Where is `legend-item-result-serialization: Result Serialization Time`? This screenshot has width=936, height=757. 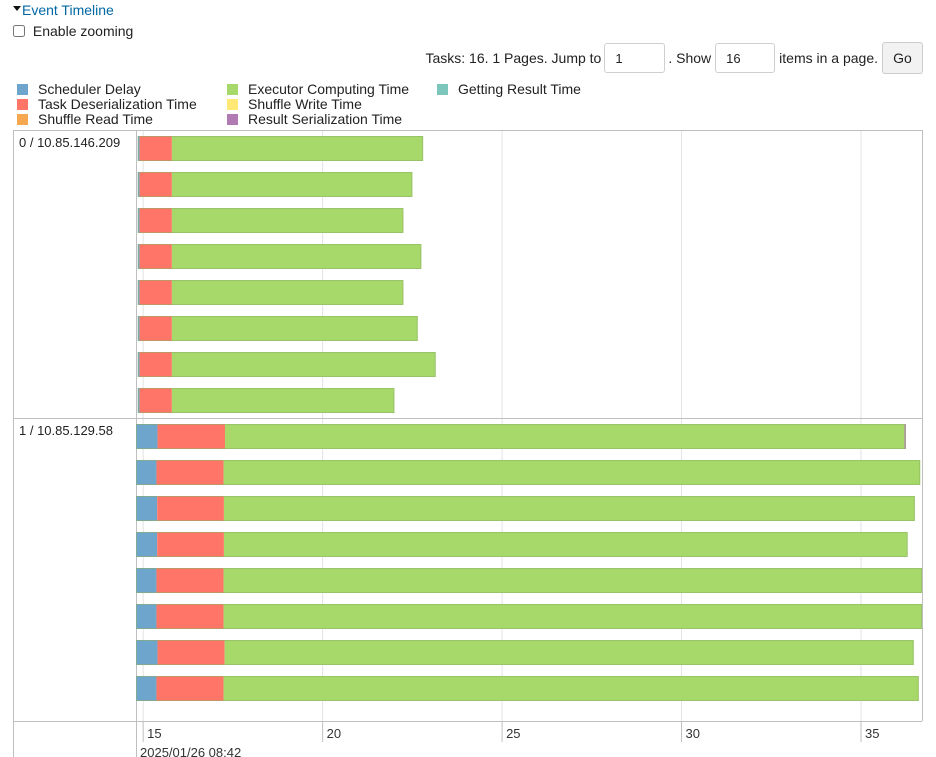
legend-item-result-serialization: Result Serialization Time is located at coordinates (314, 119).